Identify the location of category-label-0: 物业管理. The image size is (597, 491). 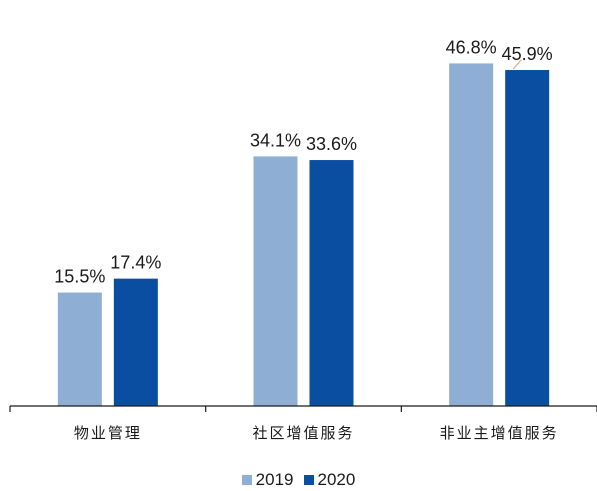
(108, 433).